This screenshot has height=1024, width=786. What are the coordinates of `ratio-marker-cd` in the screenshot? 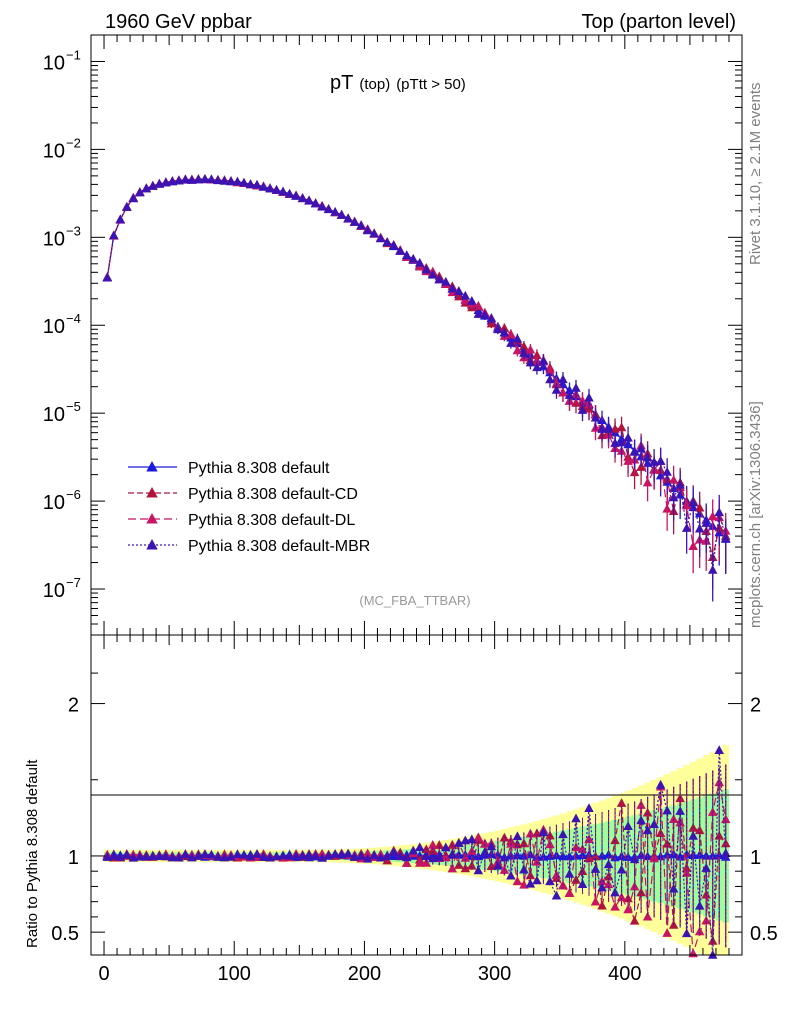 It's located at (439, 844).